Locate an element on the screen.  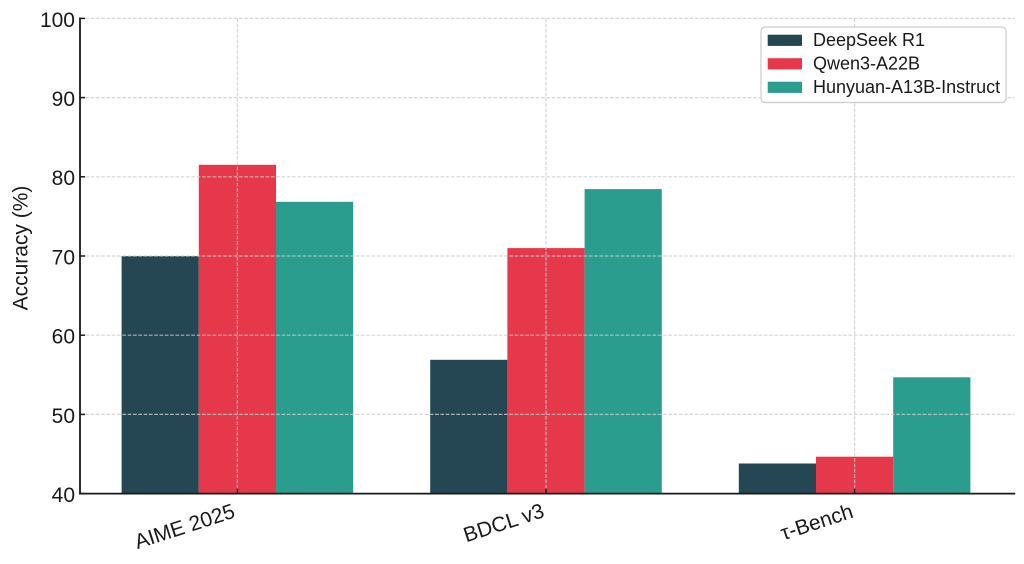
svg-text: Qwen3-A22B is located at coordinates (866, 63).